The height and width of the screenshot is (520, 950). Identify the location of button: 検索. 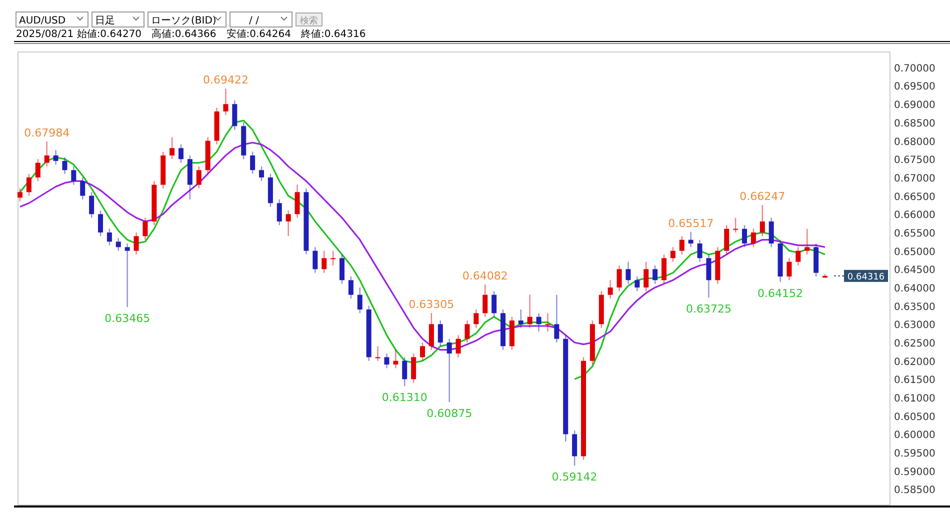
(309, 19).